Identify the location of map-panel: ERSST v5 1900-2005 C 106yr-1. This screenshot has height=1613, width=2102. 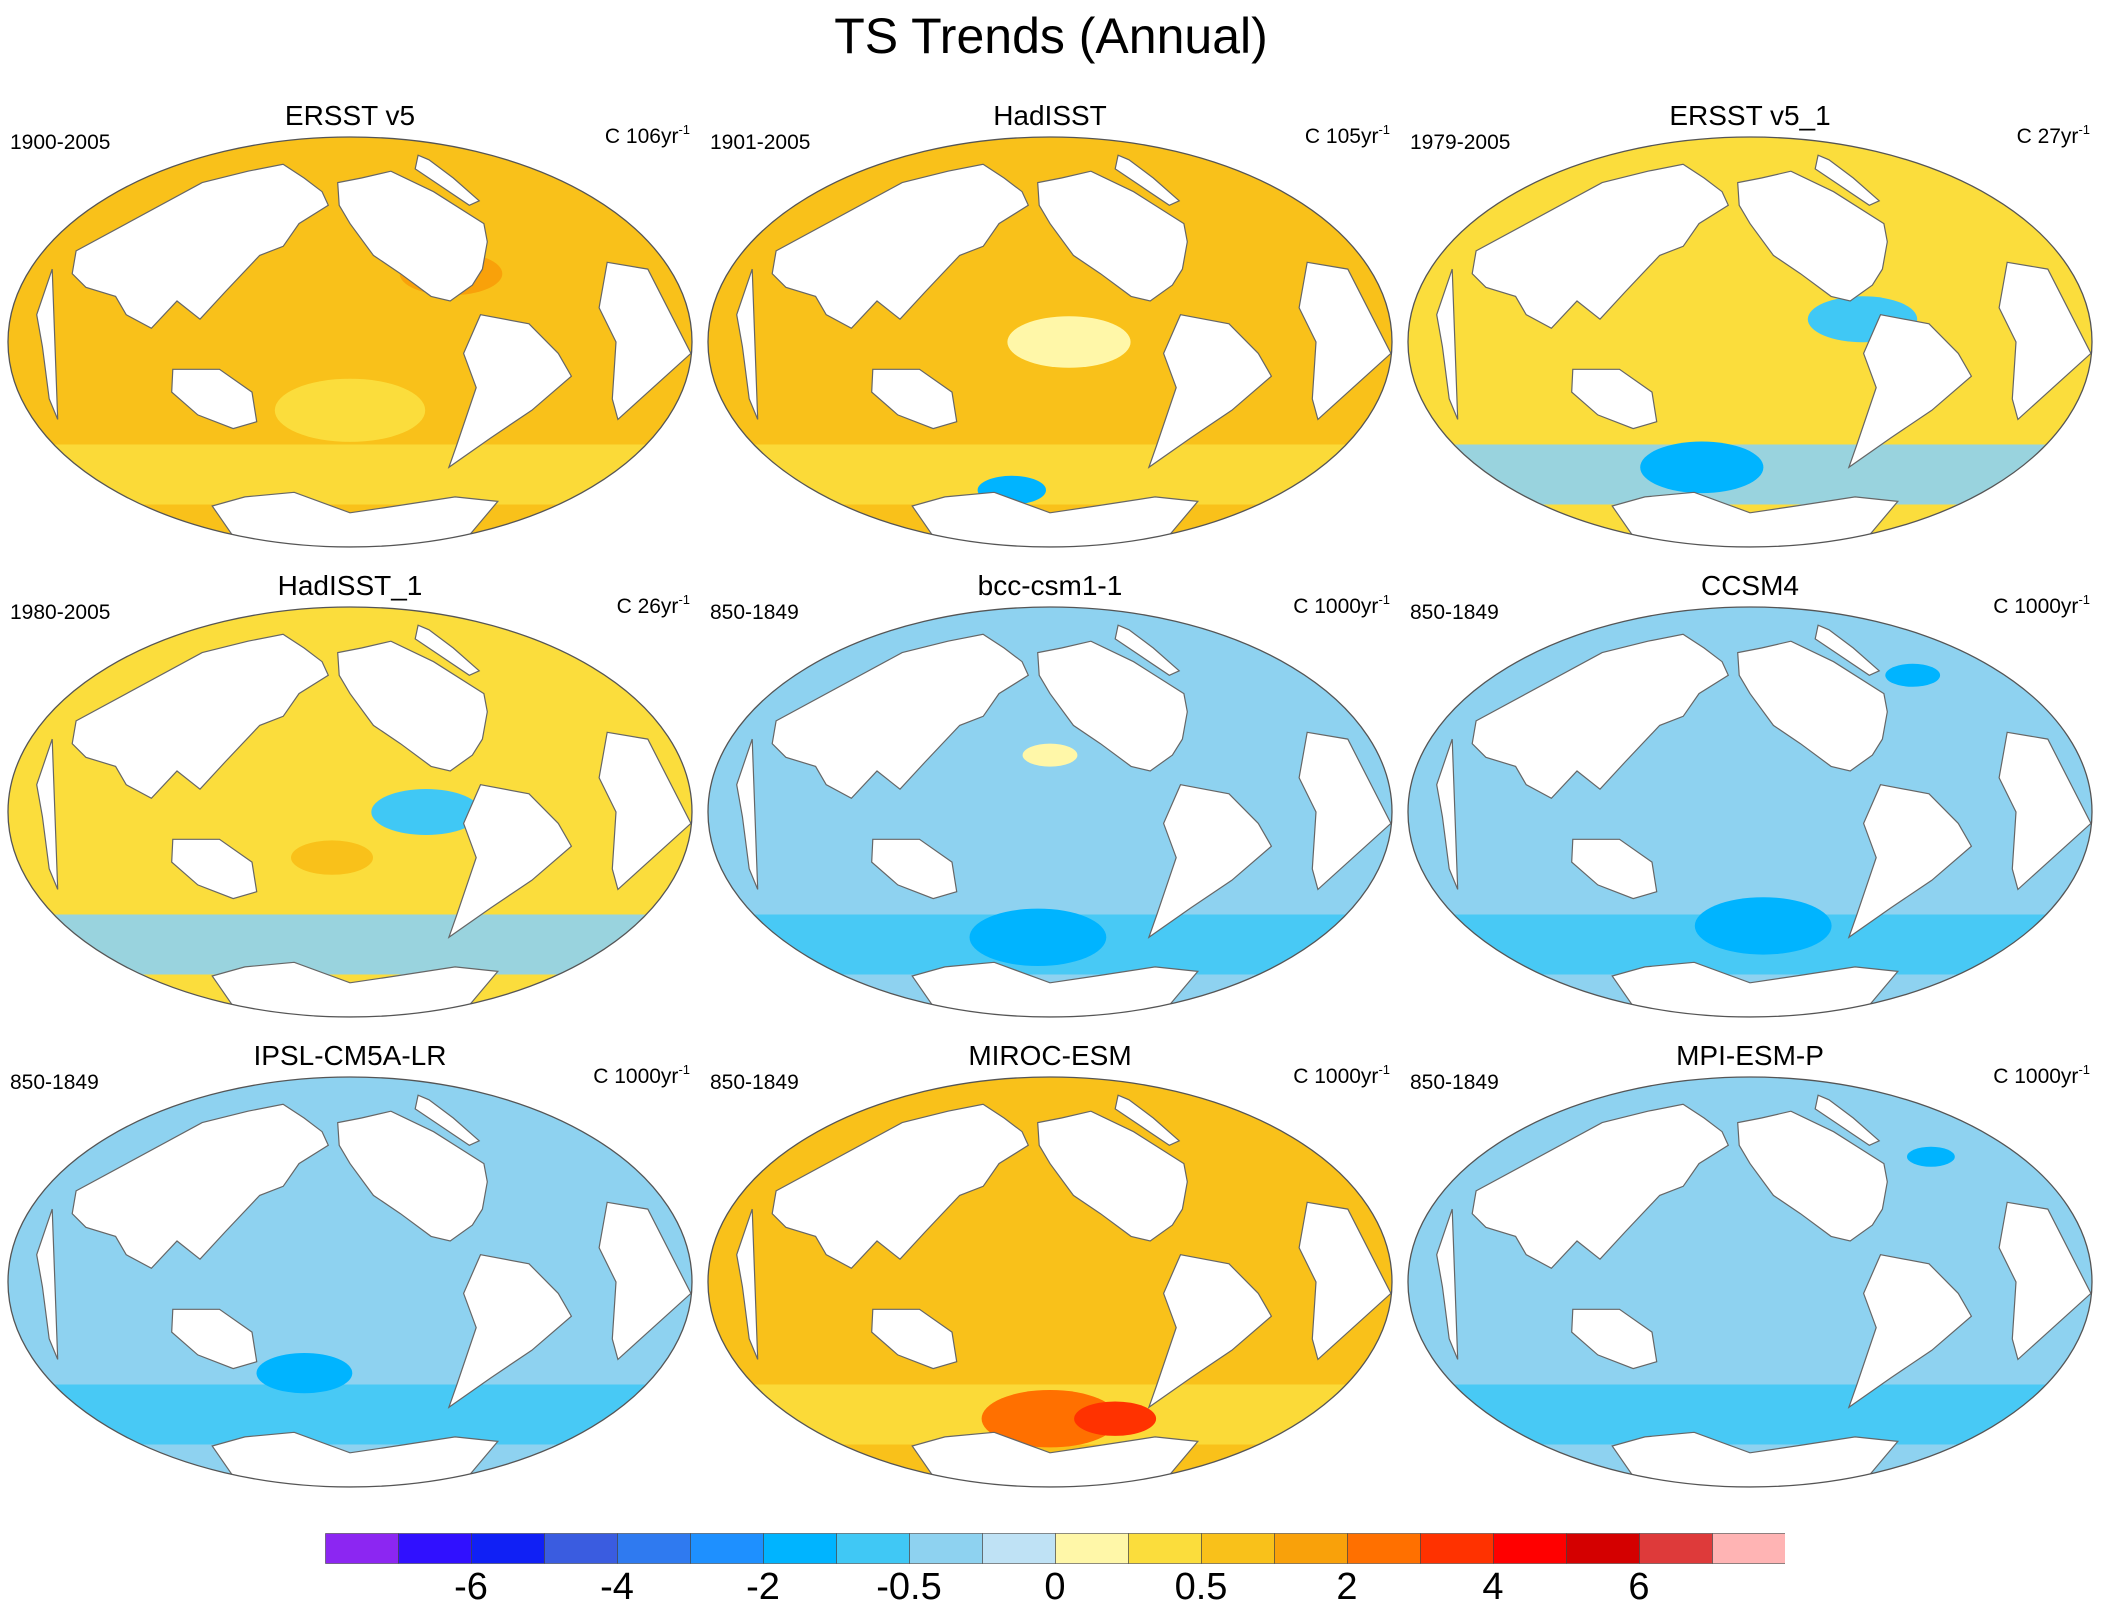
(350, 330).